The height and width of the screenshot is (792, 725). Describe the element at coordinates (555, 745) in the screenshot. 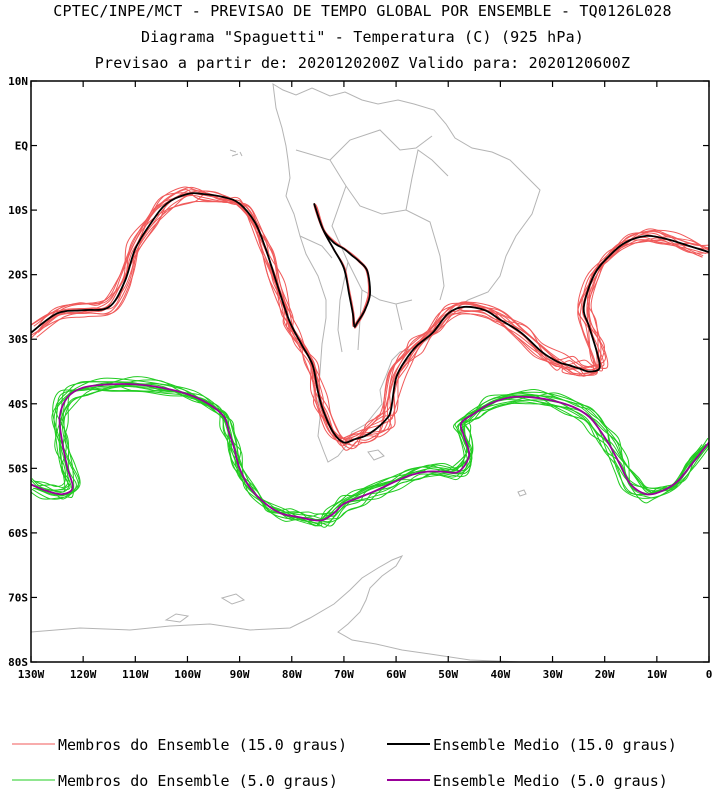

I see `legend-label-mean-15: Ensemble Medio (15.0 graus)` at that location.